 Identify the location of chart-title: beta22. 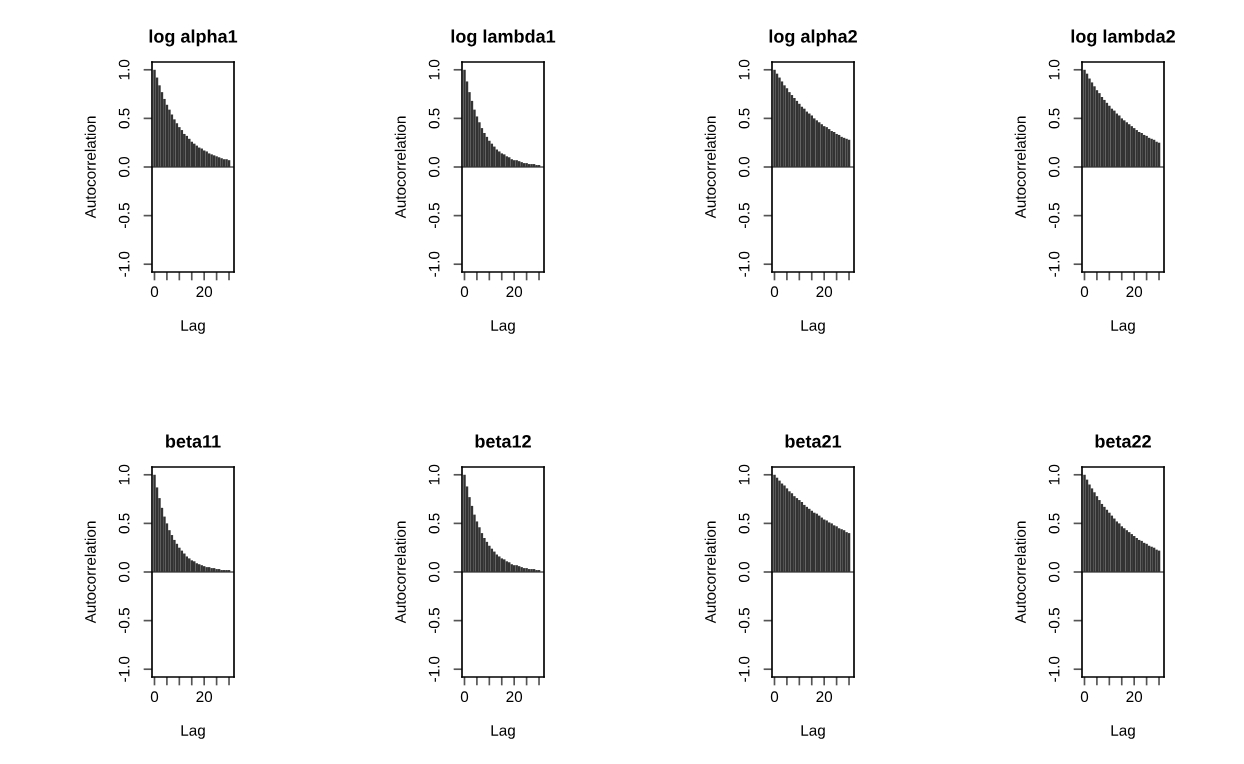
(1123, 441).